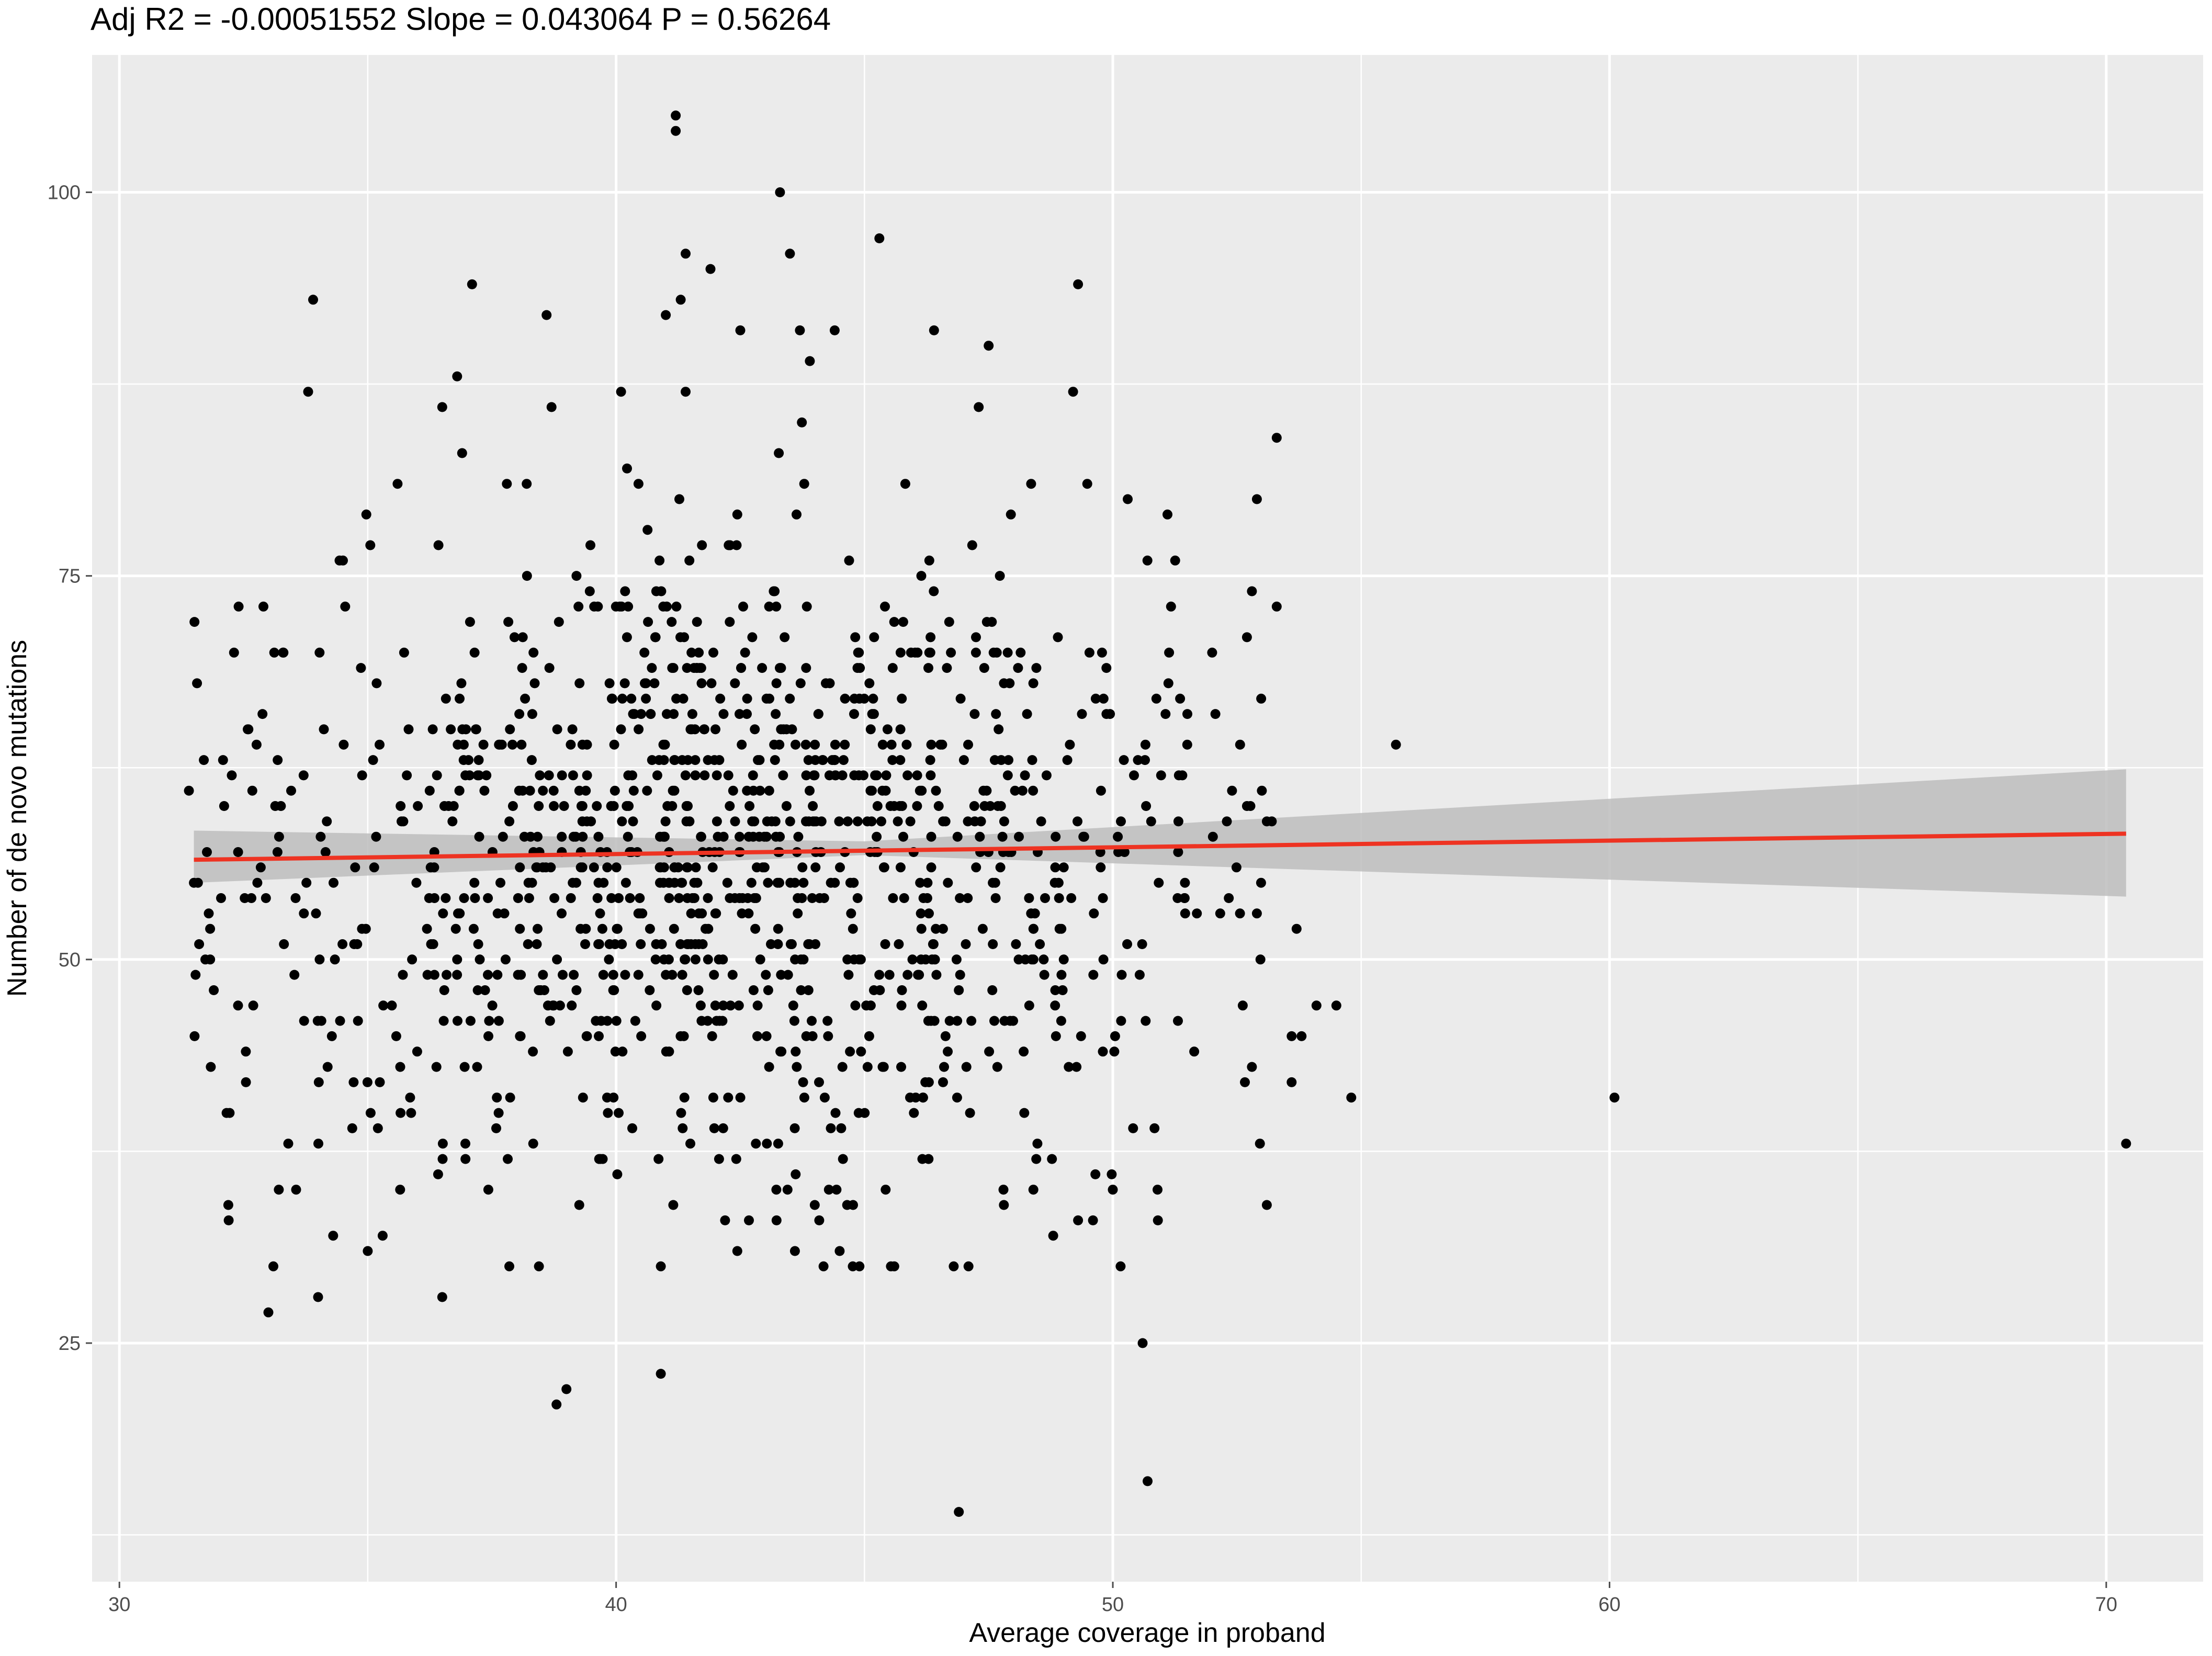 The height and width of the screenshot is (1656, 2212). Describe the element at coordinates (1160, 833) in the screenshot. I see `confidence-band` at that location.